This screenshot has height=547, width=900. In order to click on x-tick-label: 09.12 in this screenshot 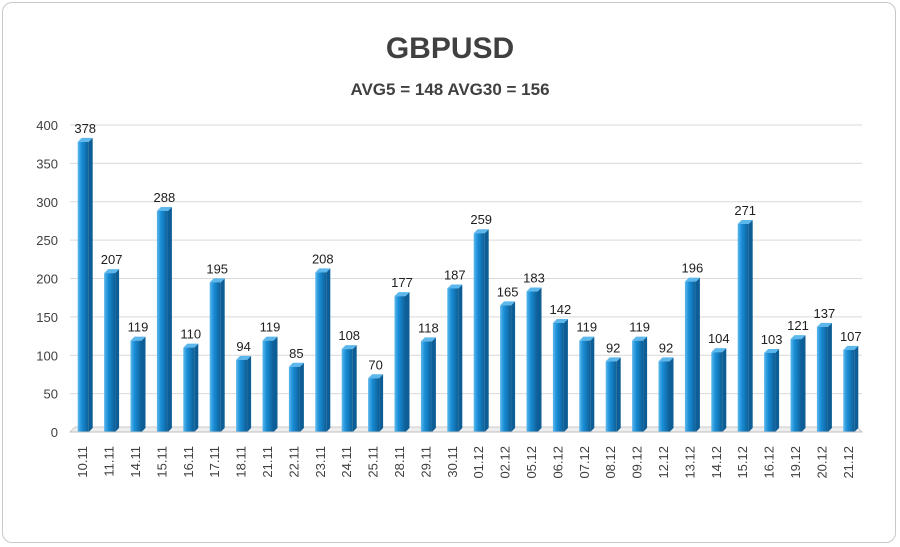, I will do `click(637, 462)`.